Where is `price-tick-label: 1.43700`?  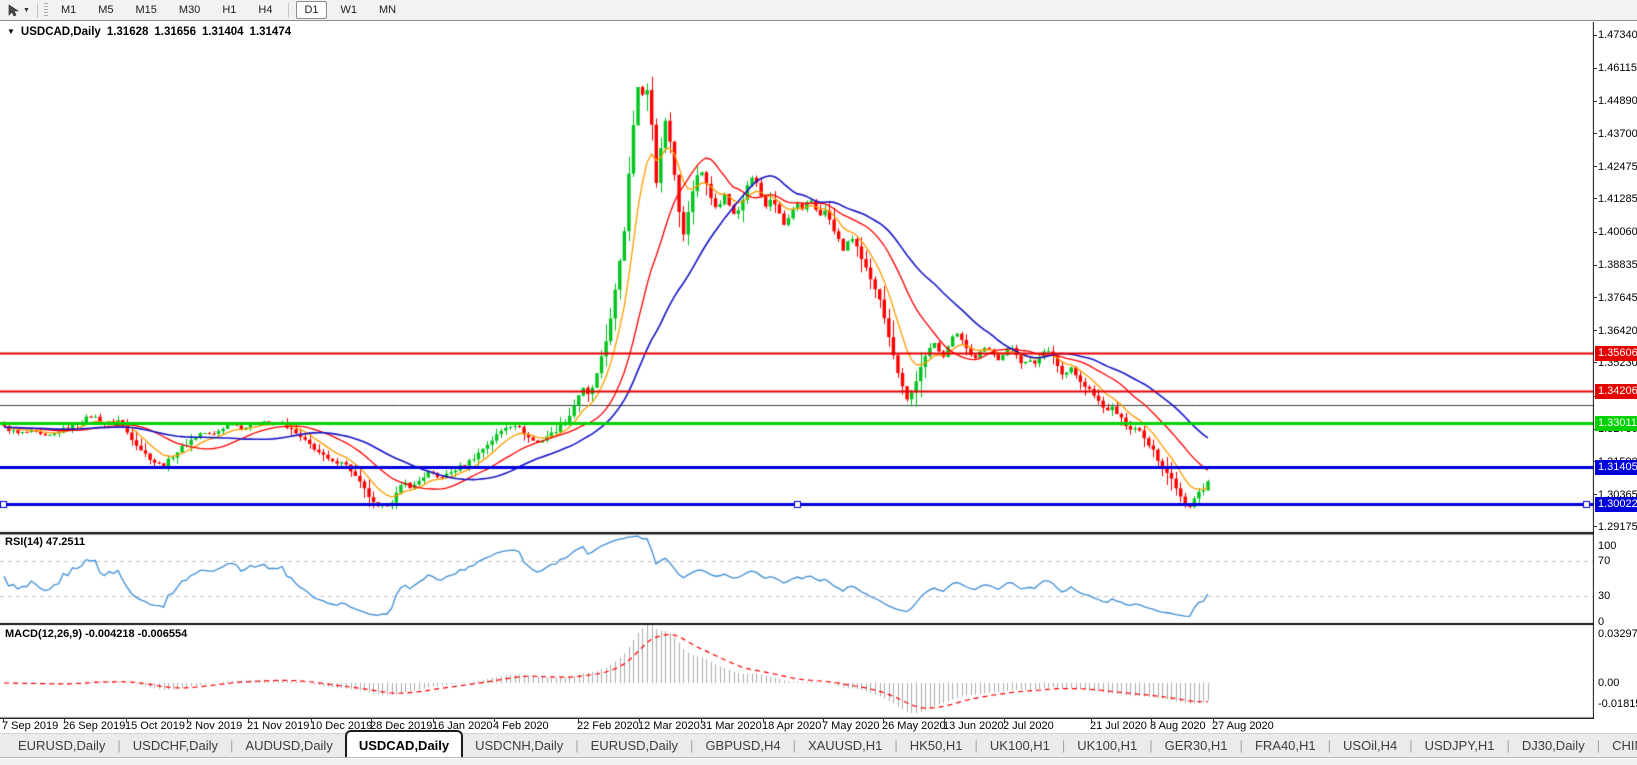 price-tick-label: 1.43700 is located at coordinates (1617, 133).